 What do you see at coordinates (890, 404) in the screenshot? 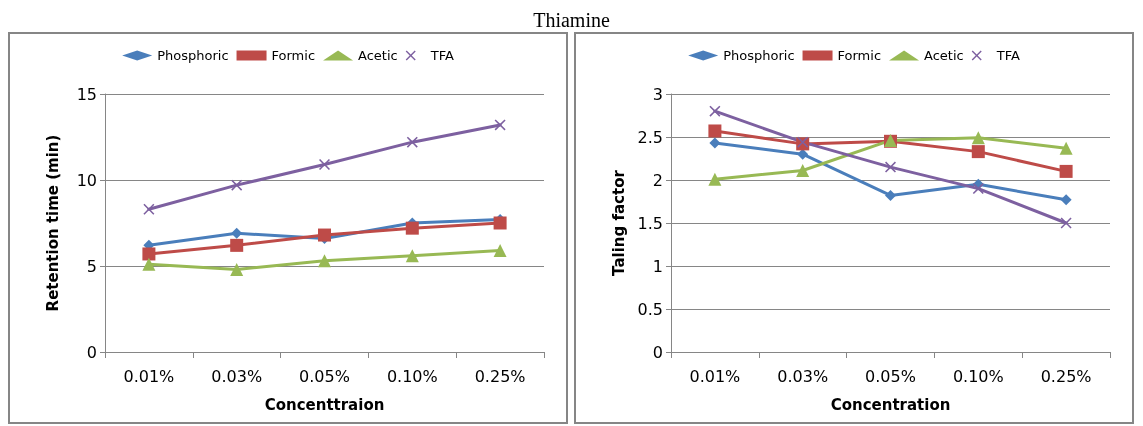
I see `x-axis-title: Concentration` at bounding box center [890, 404].